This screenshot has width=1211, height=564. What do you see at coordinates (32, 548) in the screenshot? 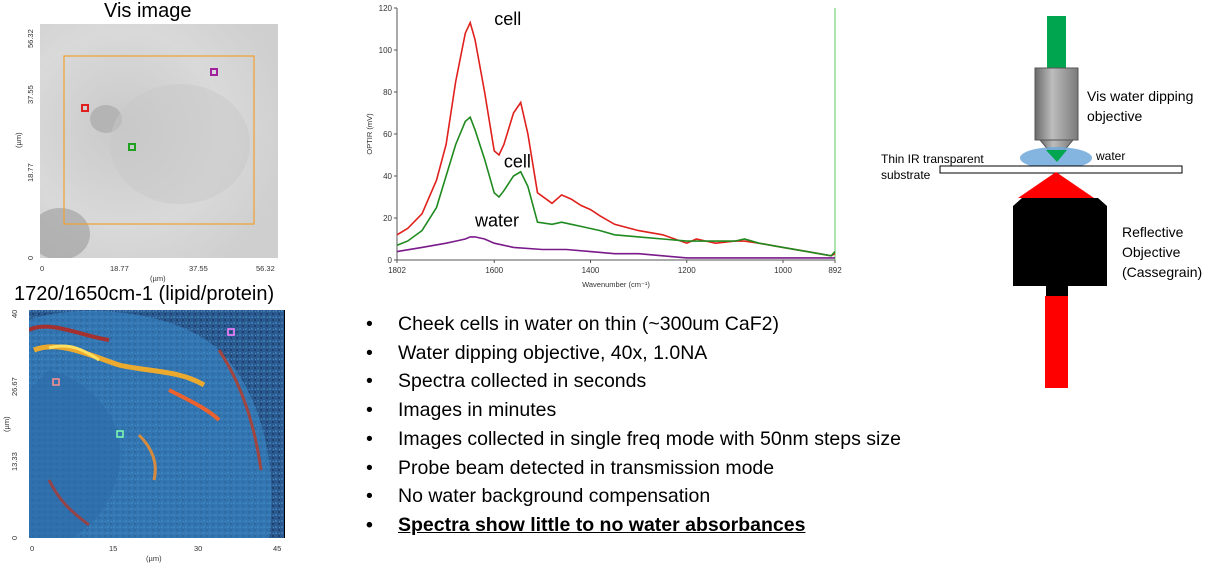
I see `ratio-xtick: 0` at bounding box center [32, 548].